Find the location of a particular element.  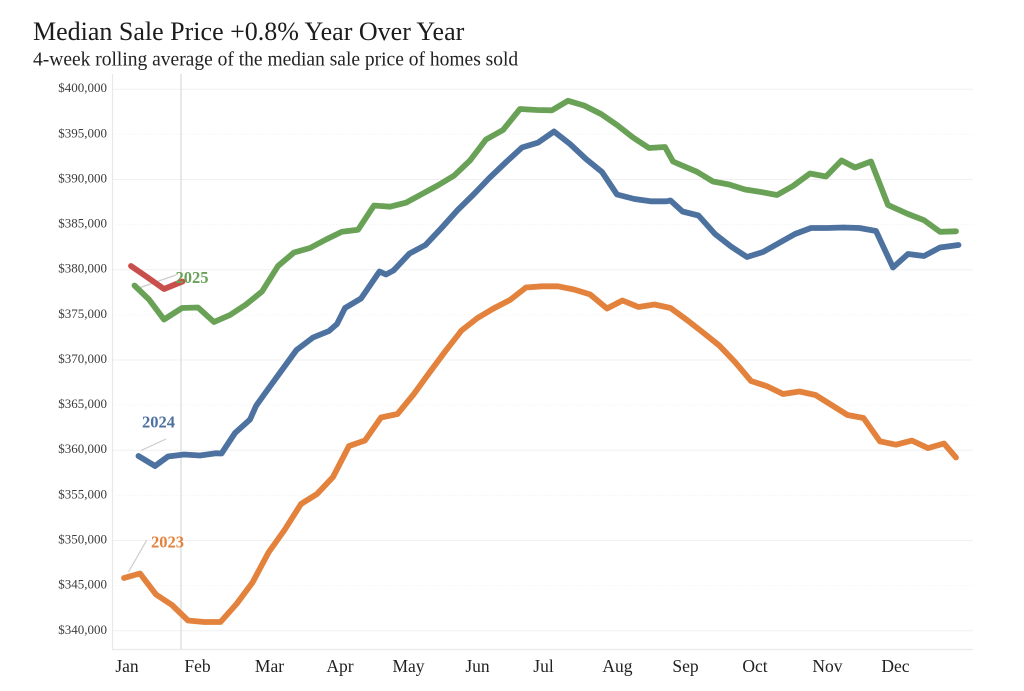

svg-text: $385,000 is located at coordinates (82, 223).